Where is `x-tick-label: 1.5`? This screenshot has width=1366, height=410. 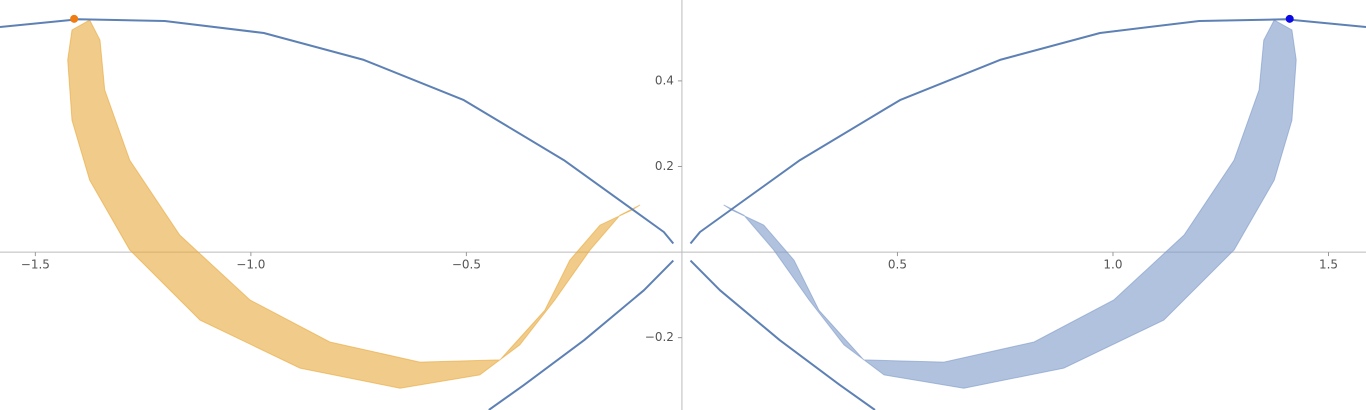 x-tick-label: 1.5 is located at coordinates (1328, 265).